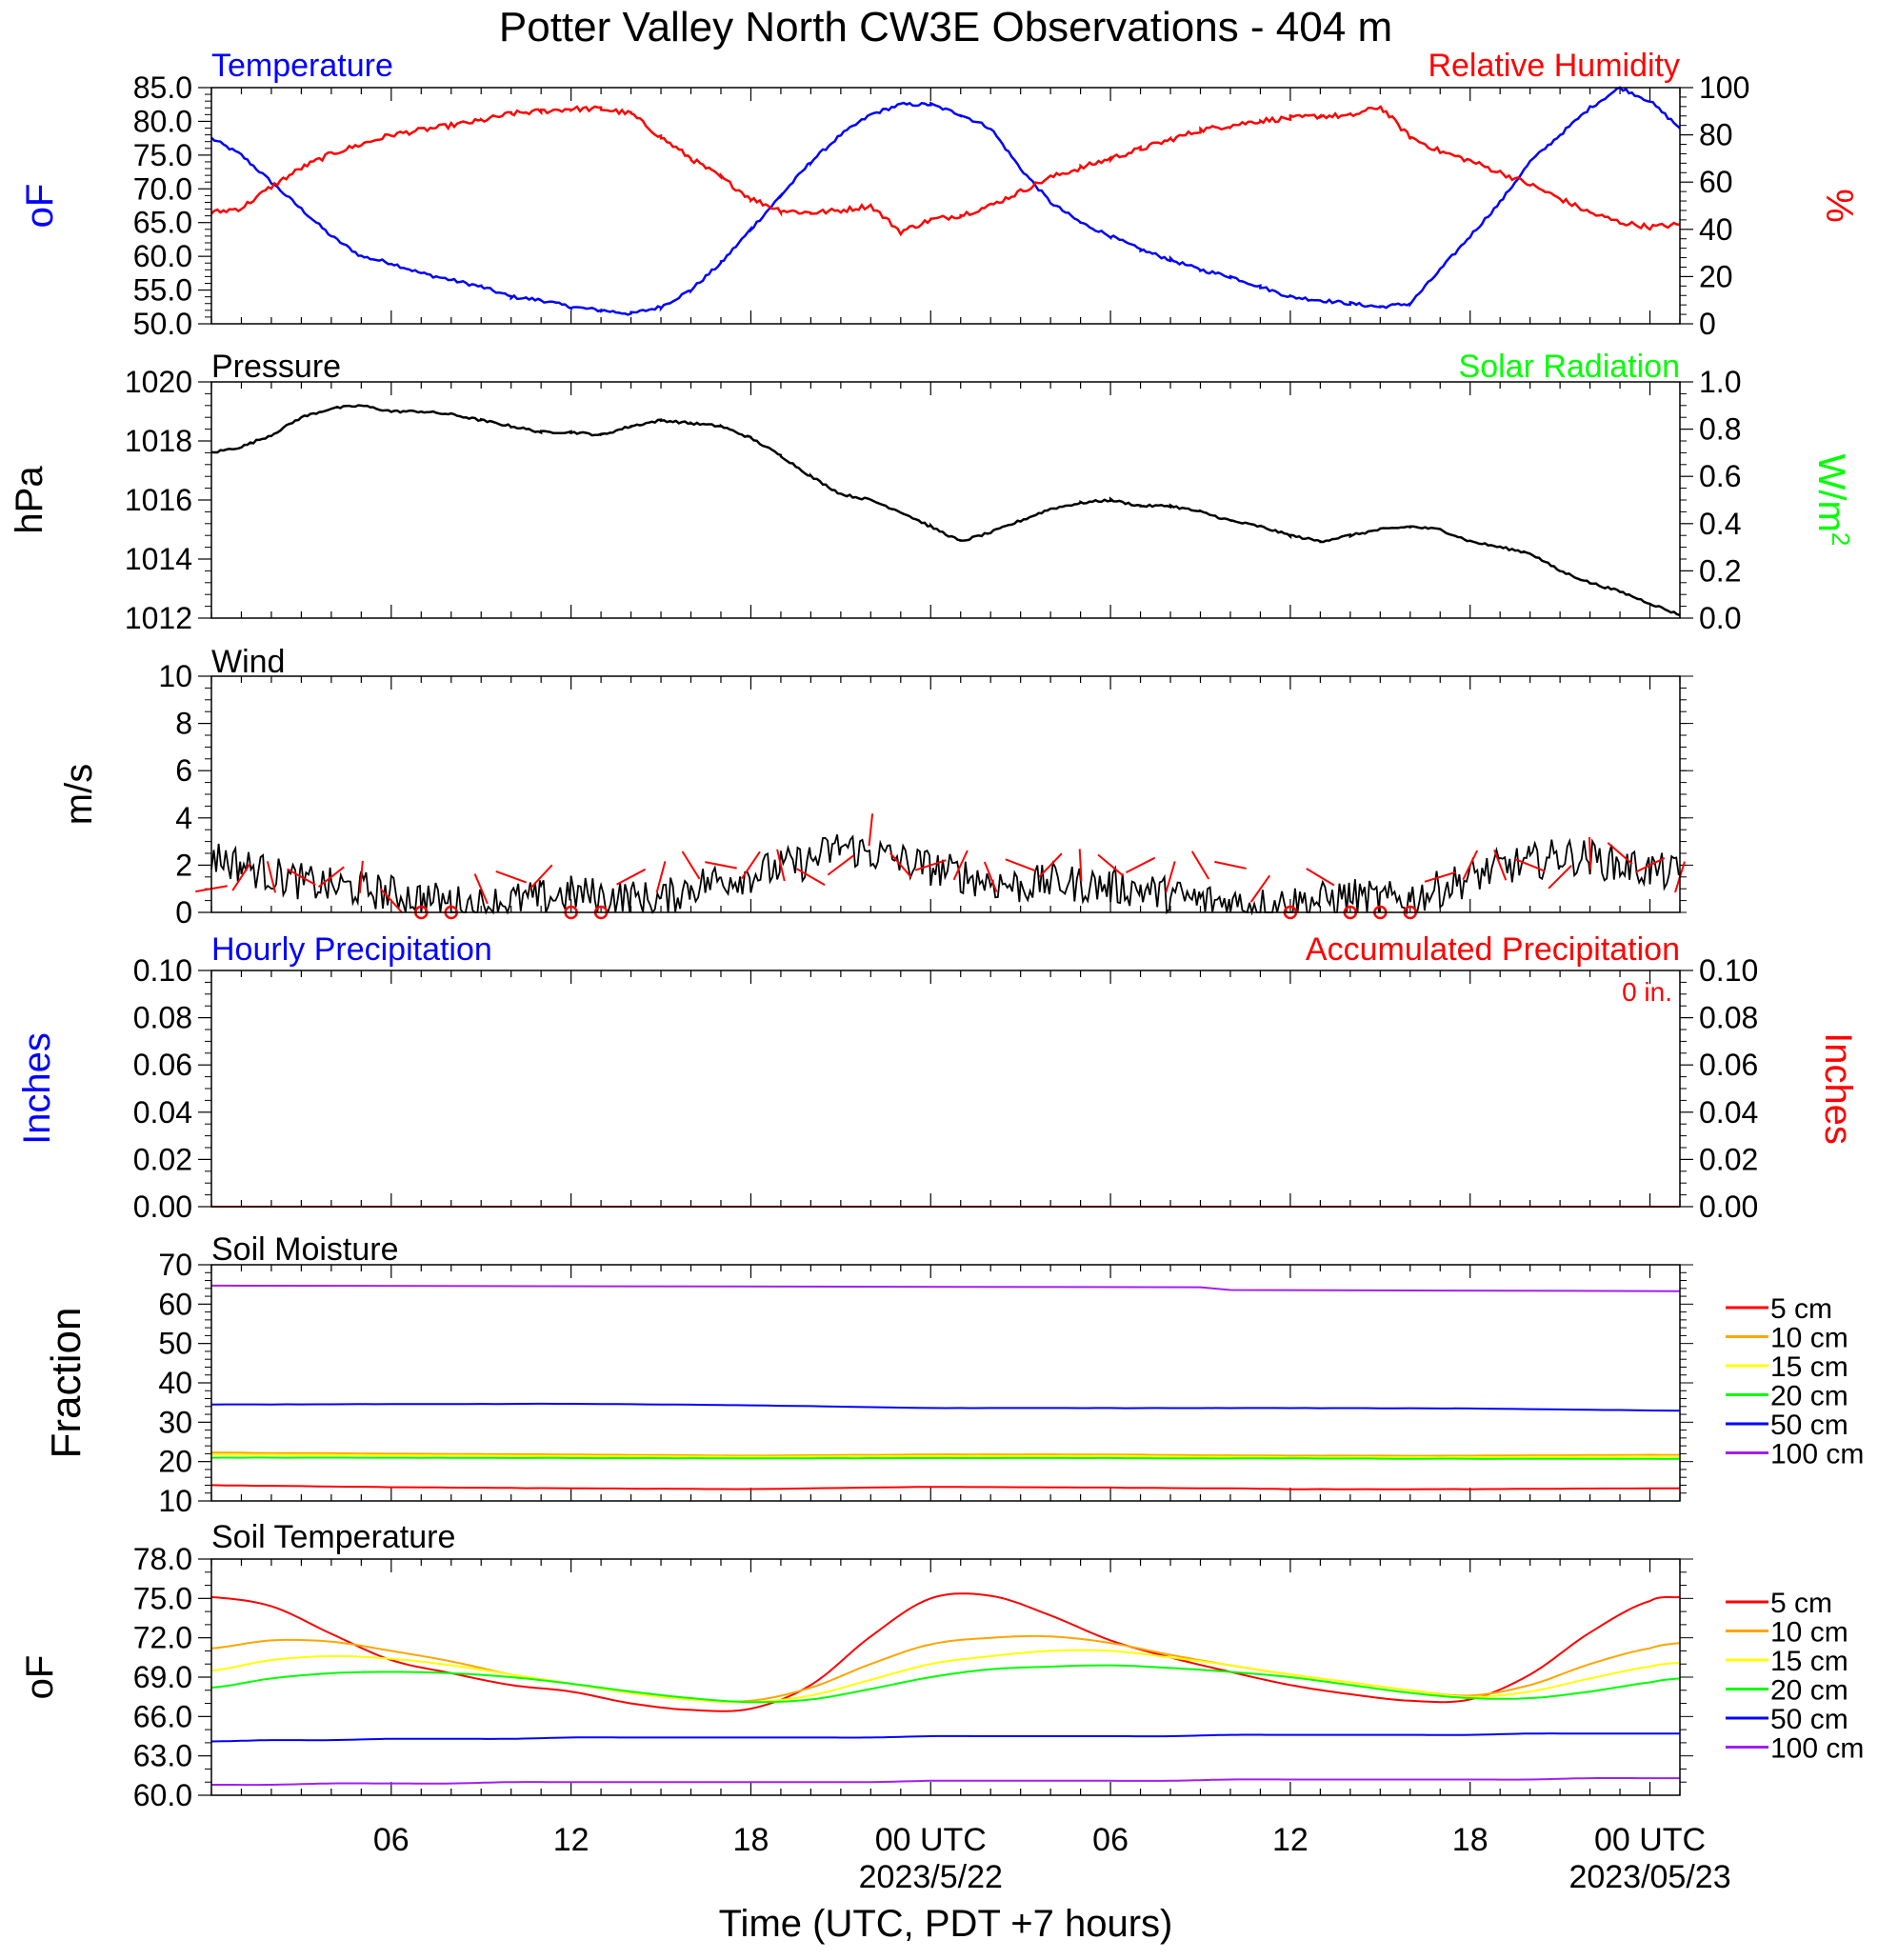 This screenshot has height=1960, width=1878. I want to click on legend-label: 10 cm, so click(1809, 1338).